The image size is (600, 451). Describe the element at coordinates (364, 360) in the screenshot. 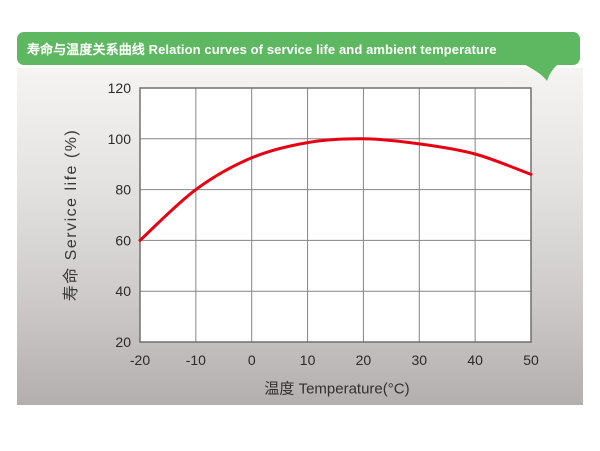

I see `x-tick-label: 20` at that location.